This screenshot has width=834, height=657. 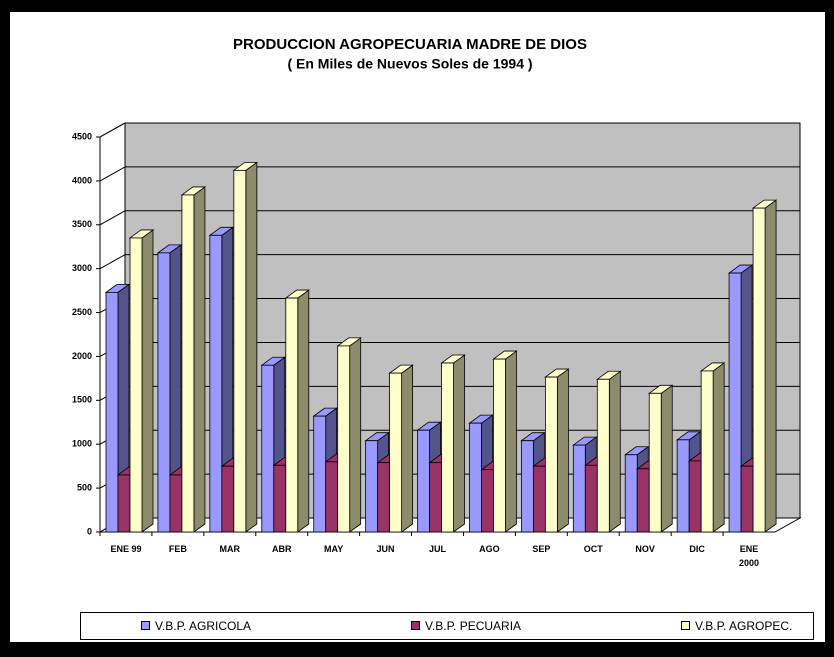 I want to click on y-tick-label: 3500, so click(x=82, y=224).